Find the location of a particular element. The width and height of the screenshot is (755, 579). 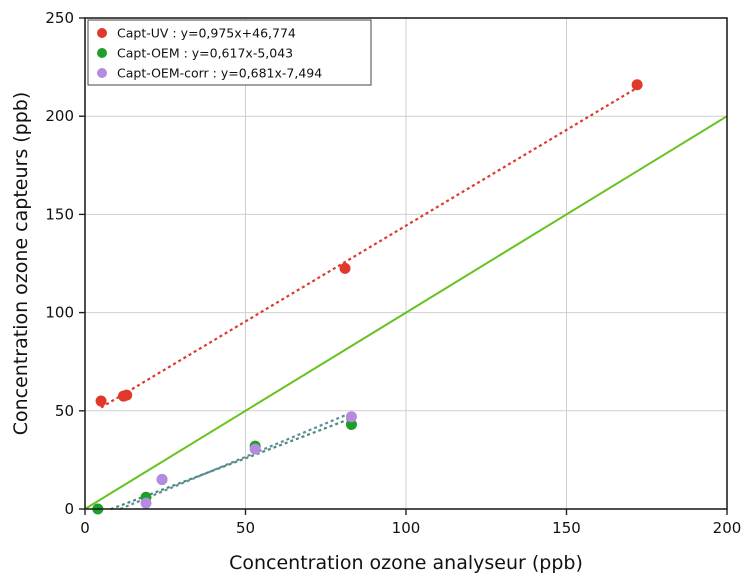

legend-box is located at coordinates (229, 52).